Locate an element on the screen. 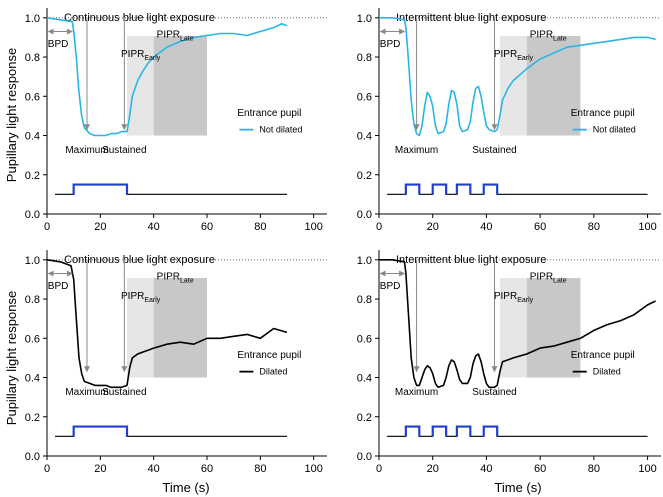 The image size is (663, 497). y-axis-label: Pupillary light response is located at coordinates (11, 115).